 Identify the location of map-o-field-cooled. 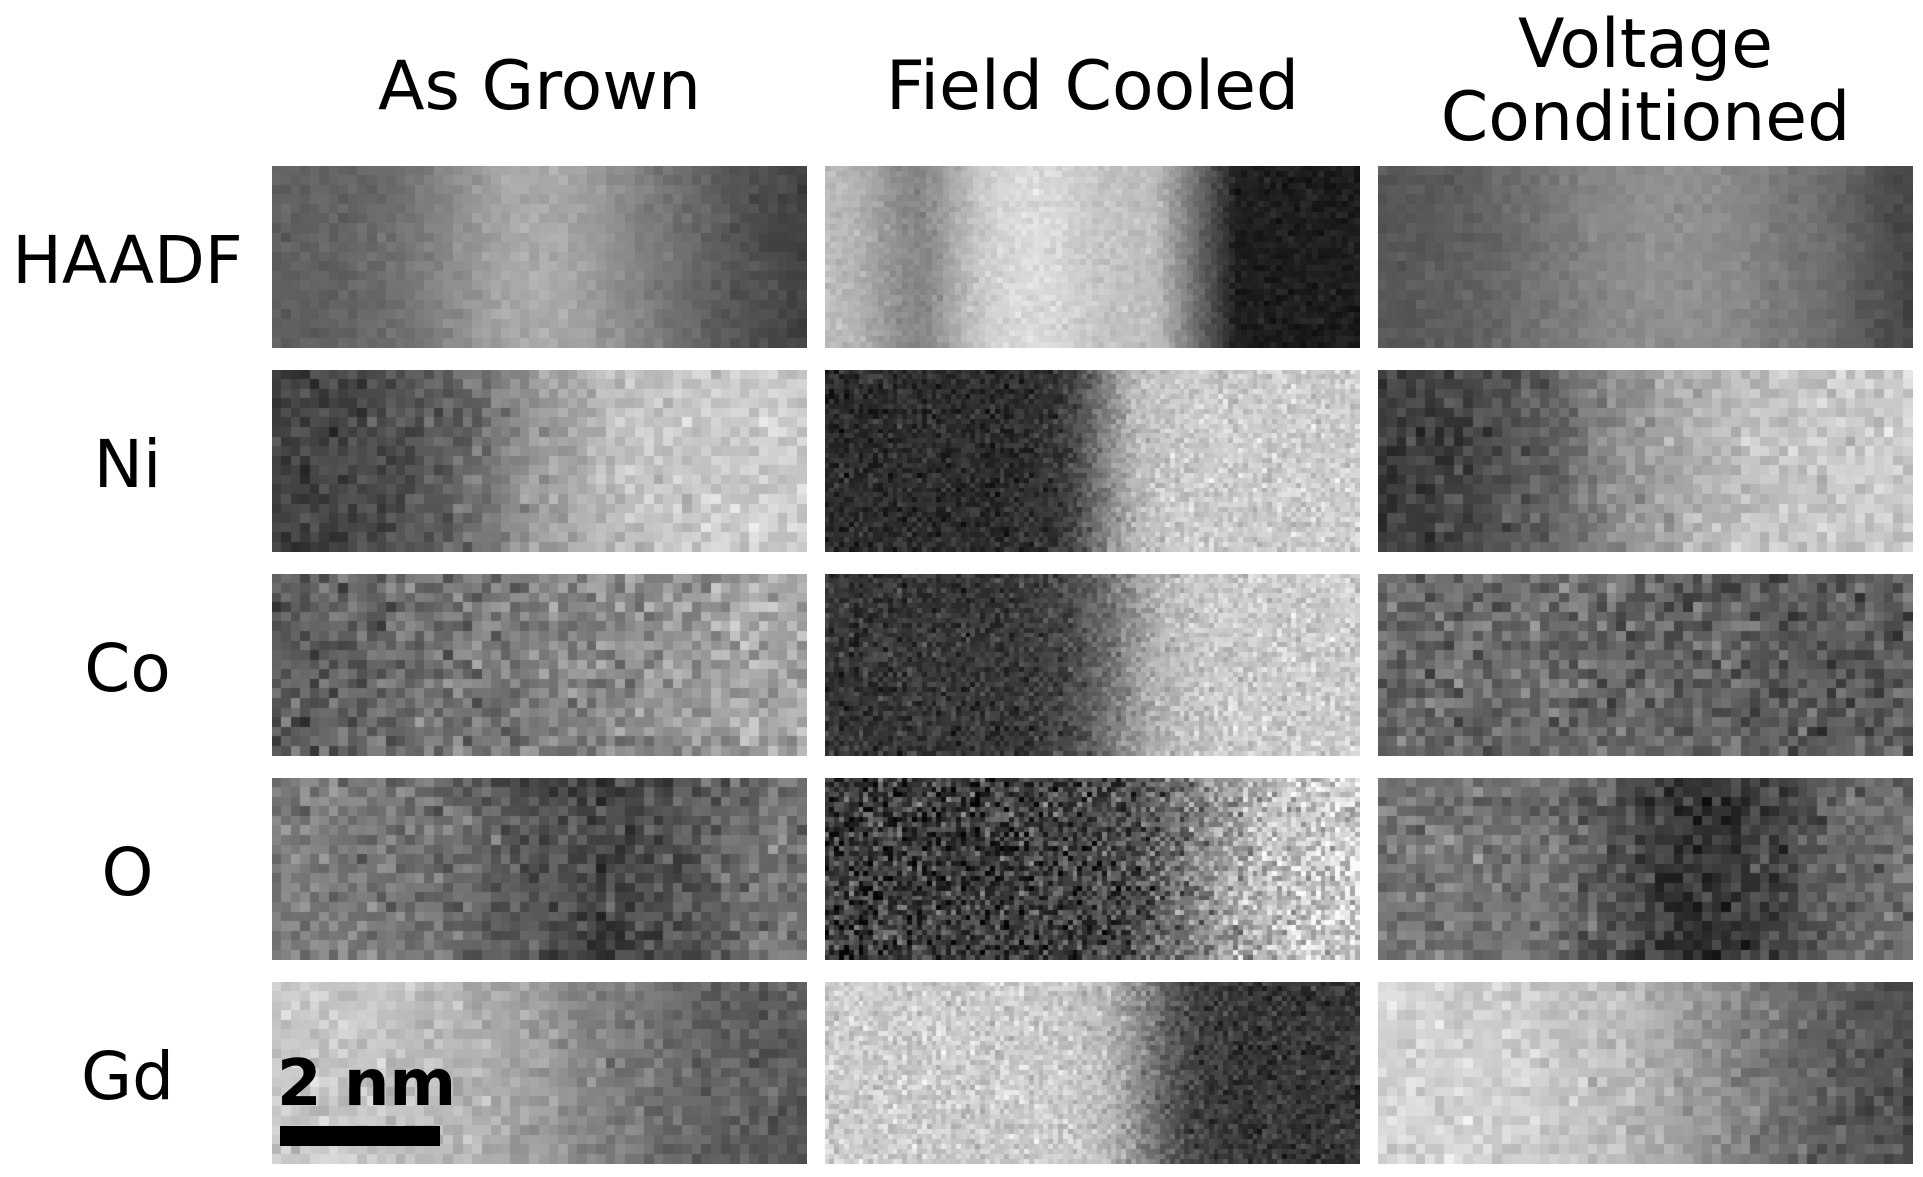
(1092, 869).